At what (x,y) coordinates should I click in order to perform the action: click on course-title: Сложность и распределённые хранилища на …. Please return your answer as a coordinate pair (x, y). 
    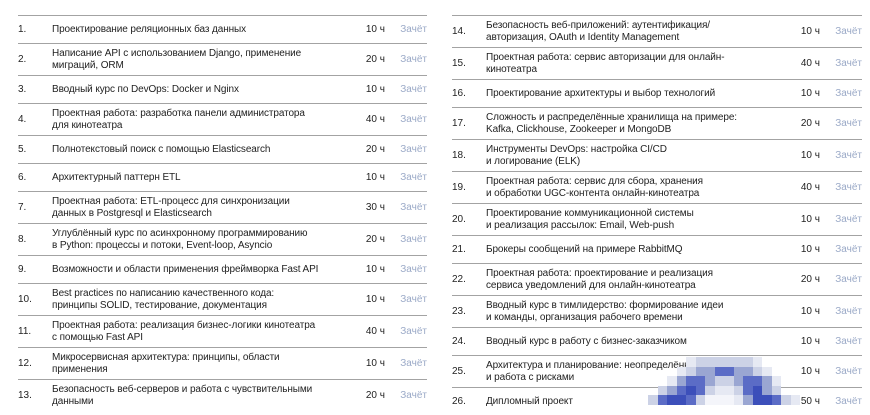
    Looking at the image, I should click on (611, 123).